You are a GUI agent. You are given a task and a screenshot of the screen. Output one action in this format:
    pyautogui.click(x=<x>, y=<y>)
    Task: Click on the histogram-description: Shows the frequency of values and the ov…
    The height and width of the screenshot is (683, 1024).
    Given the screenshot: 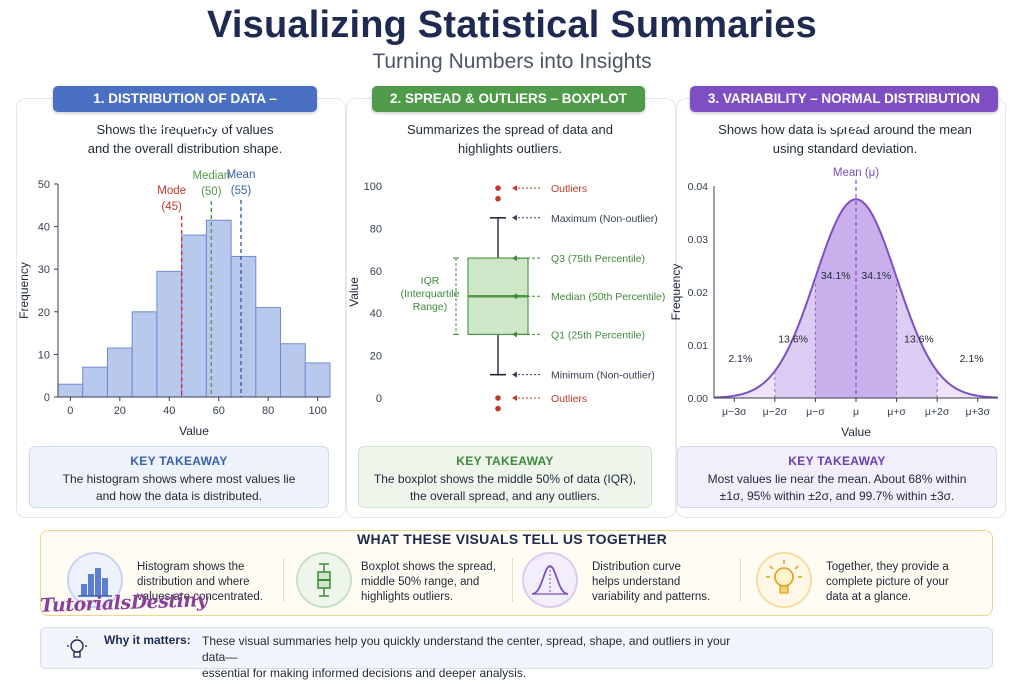 What is the action you would take?
    pyautogui.click(x=185, y=139)
    